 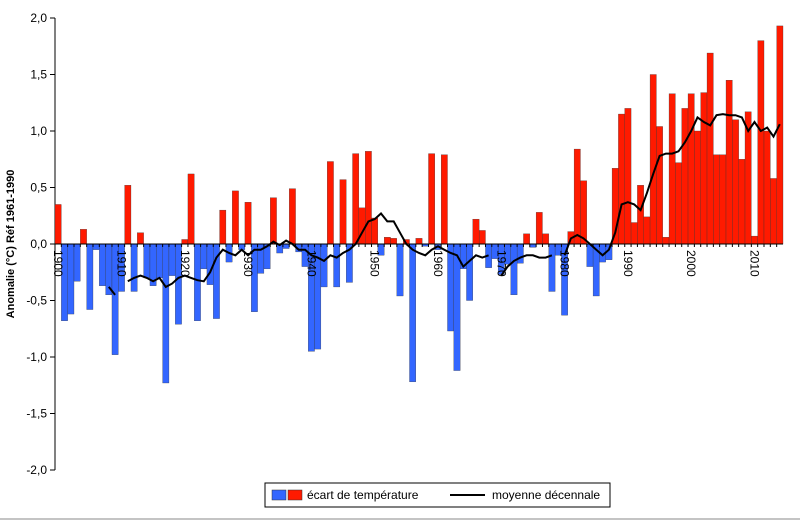 What do you see at coordinates (38, 75) in the screenshot?
I see `y-tick-label: 1,5` at bounding box center [38, 75].